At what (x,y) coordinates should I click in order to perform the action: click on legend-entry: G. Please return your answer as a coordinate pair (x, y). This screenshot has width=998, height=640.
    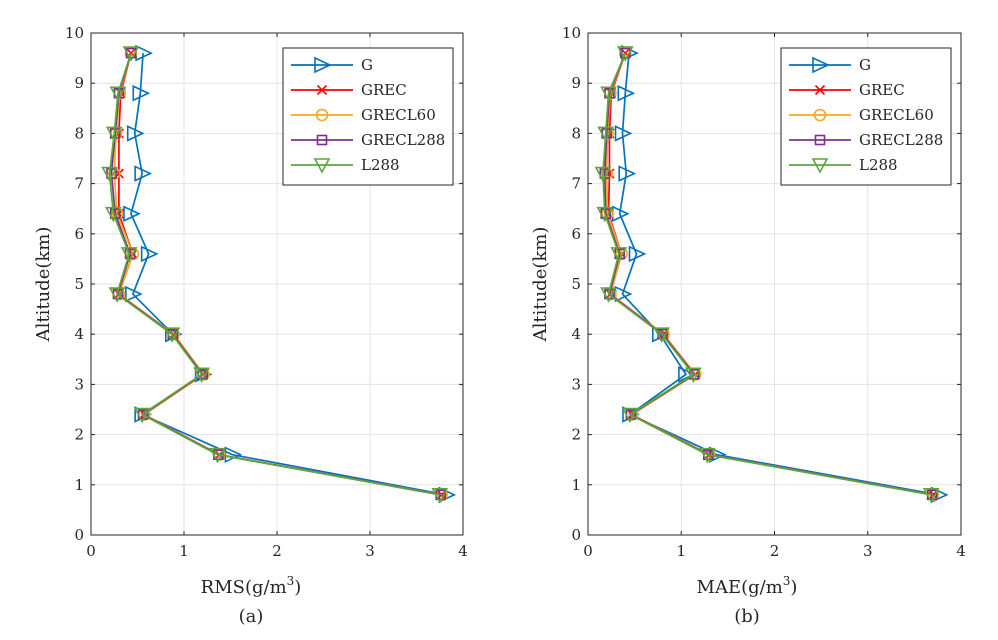
    Looking at the image, I should click on (367, 65).